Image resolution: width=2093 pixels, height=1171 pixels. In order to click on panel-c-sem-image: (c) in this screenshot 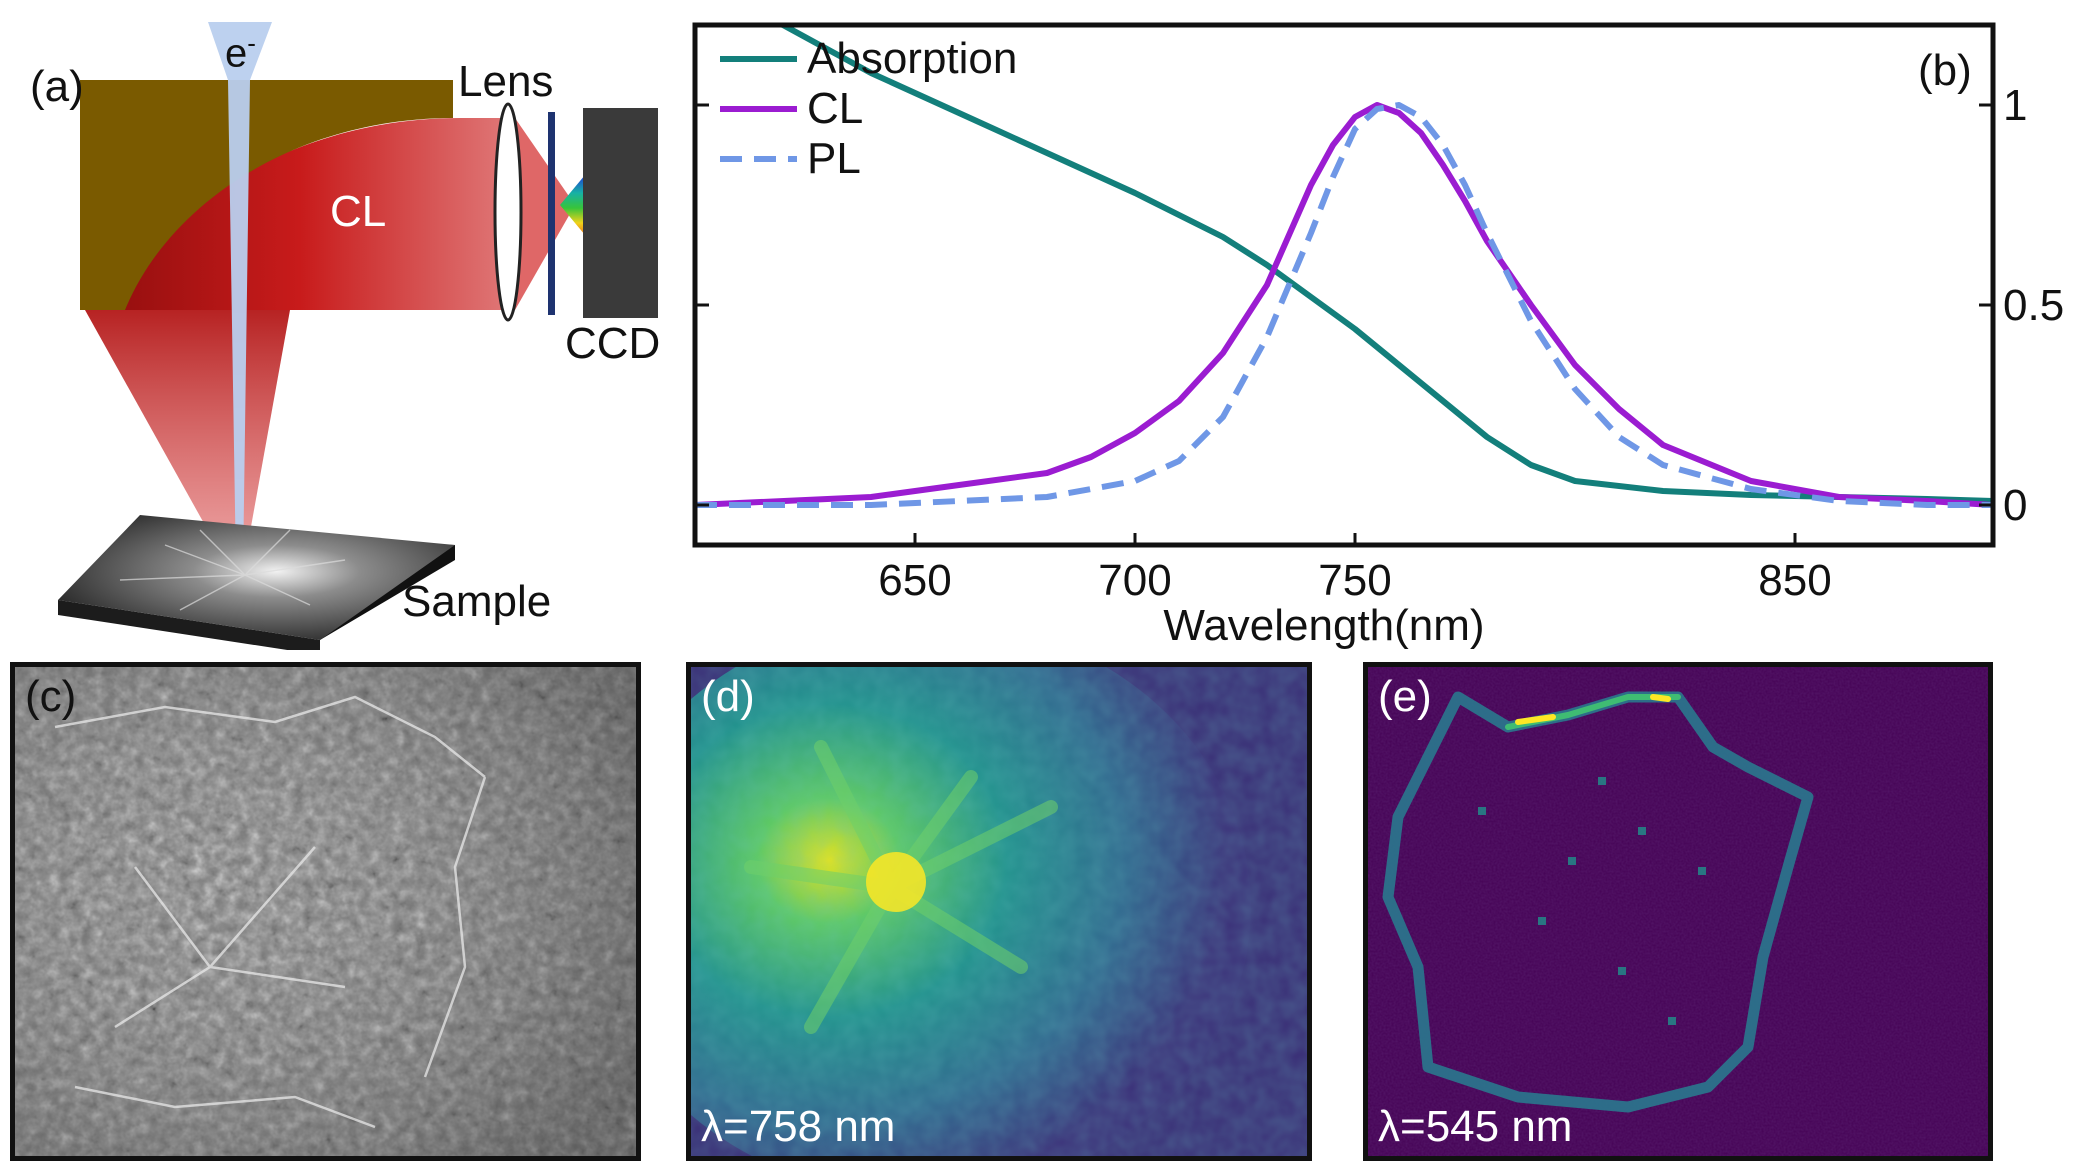, I will do `click(325, 911)`.